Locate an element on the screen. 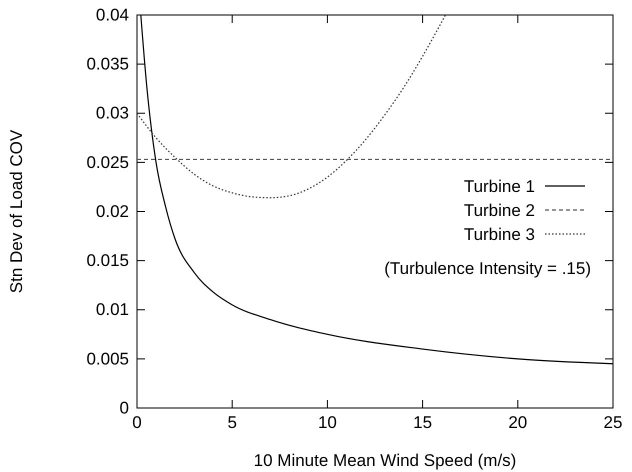  x-axis-title: 10 Minute Mean Wind Speed (m/s) is located at coordinates (385, 460).